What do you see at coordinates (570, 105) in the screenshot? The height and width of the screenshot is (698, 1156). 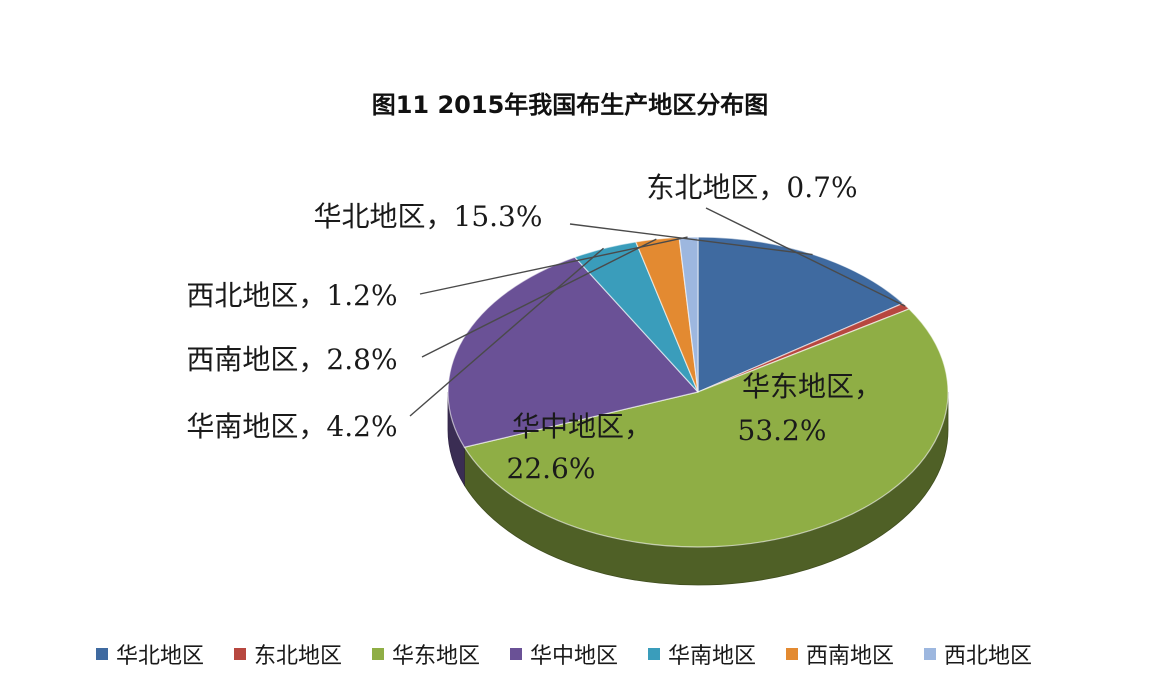 I see `chart-title: 图11 2015年我国布生产地区分布图` at bounding box center [570, 105].